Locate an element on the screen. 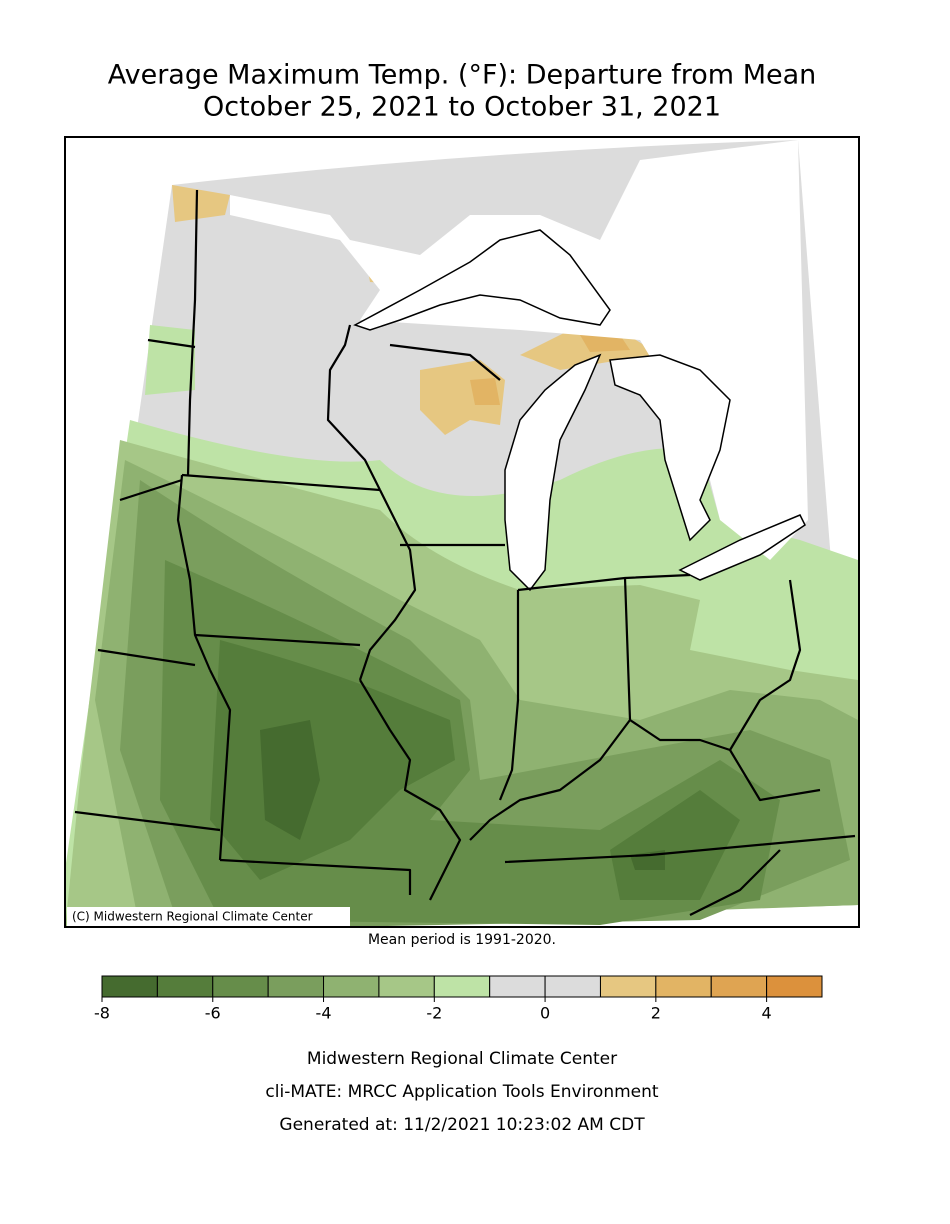  subtitle: October 25, 2021 to October 31, 2021 is located at coordinates (462, 107).